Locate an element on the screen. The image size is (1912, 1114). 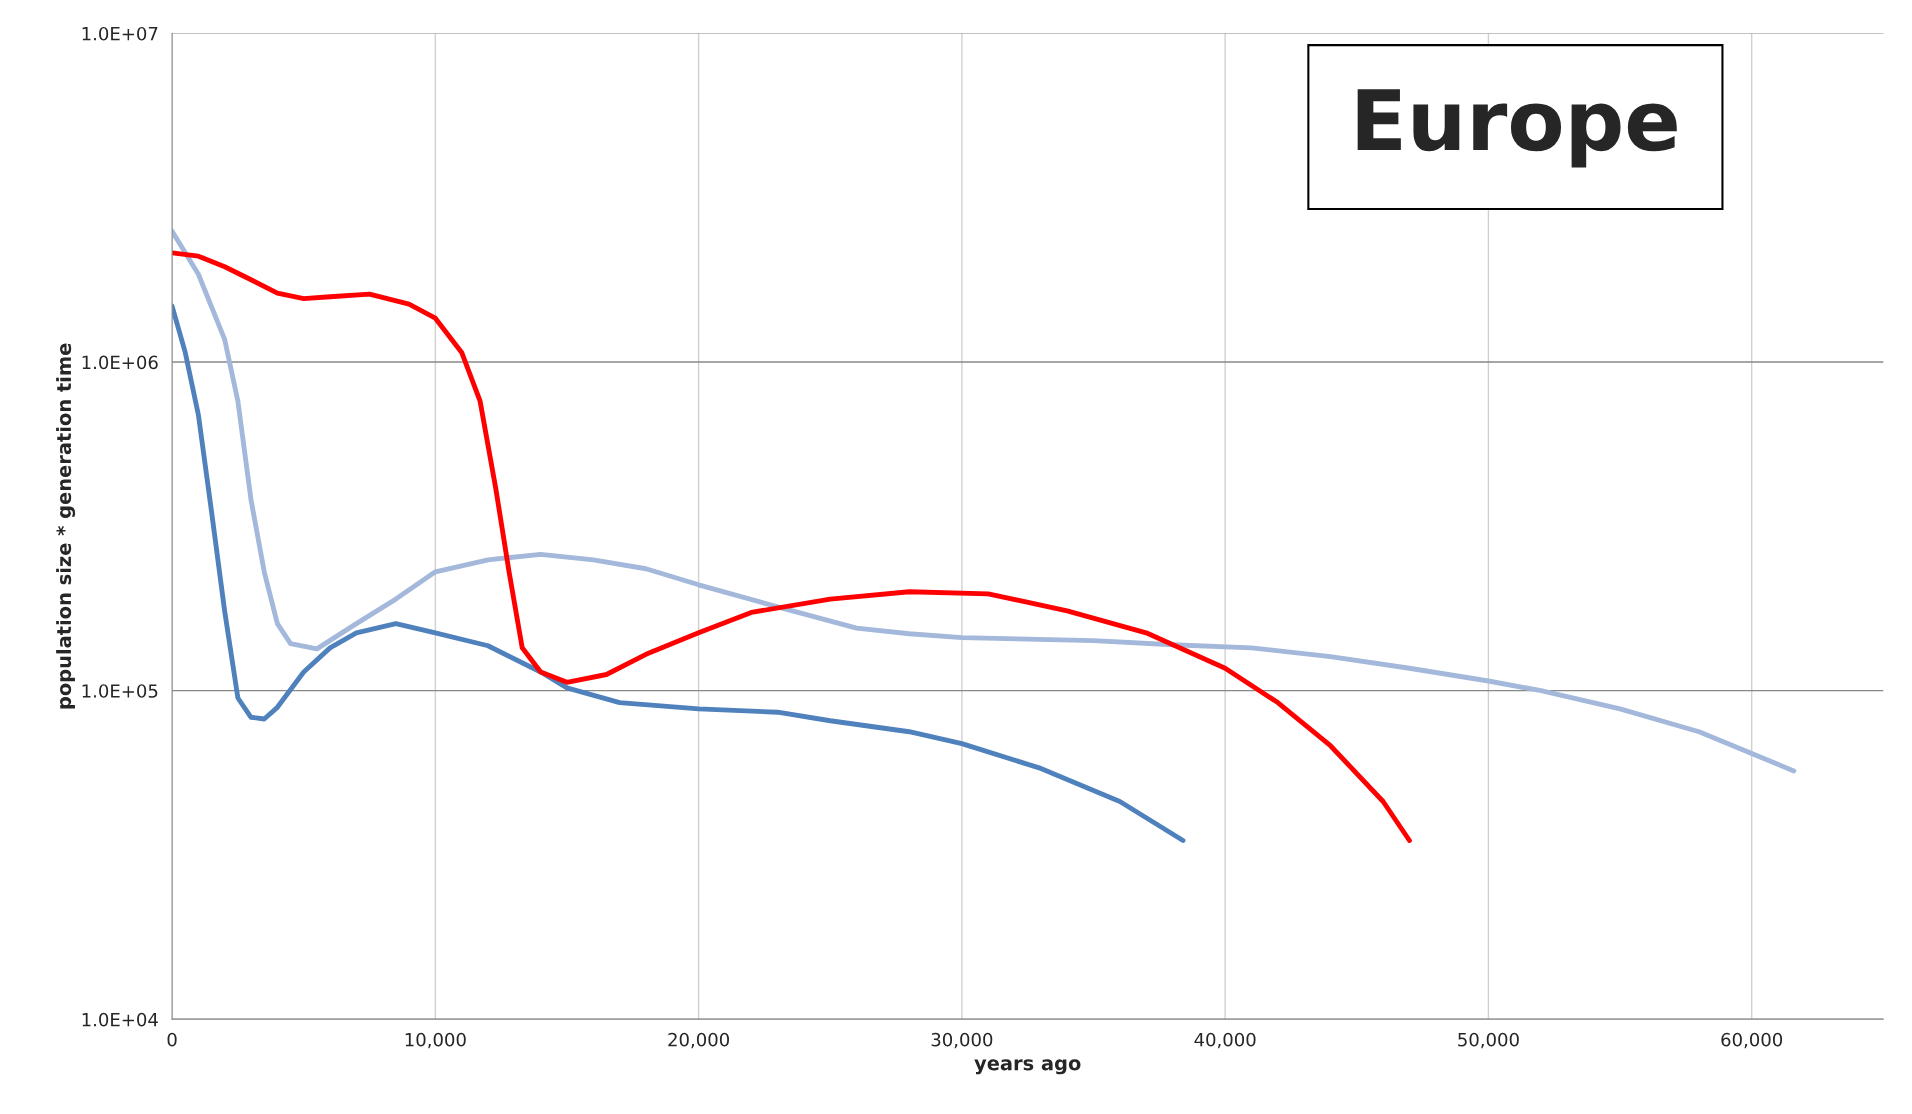
y-tick-label: 1.0E+04 is located at coordinates (120, 1019).